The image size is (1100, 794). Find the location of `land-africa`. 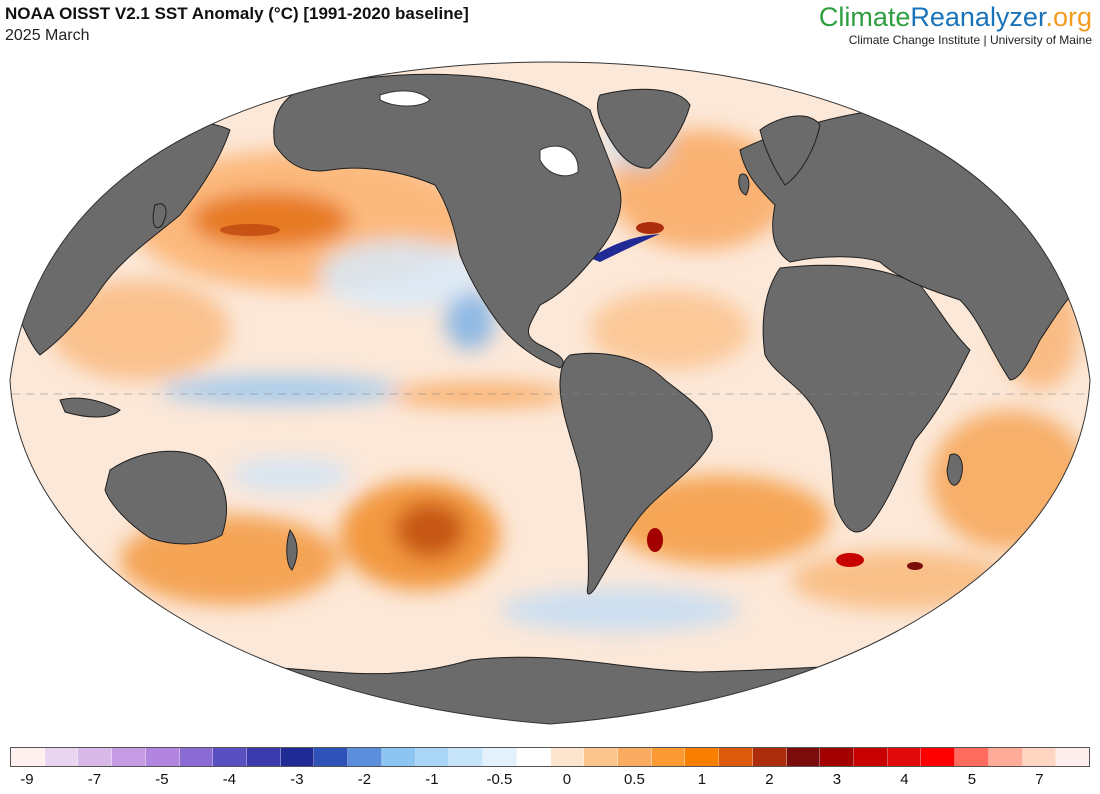

land-africa is located at coordinates (866, 398).